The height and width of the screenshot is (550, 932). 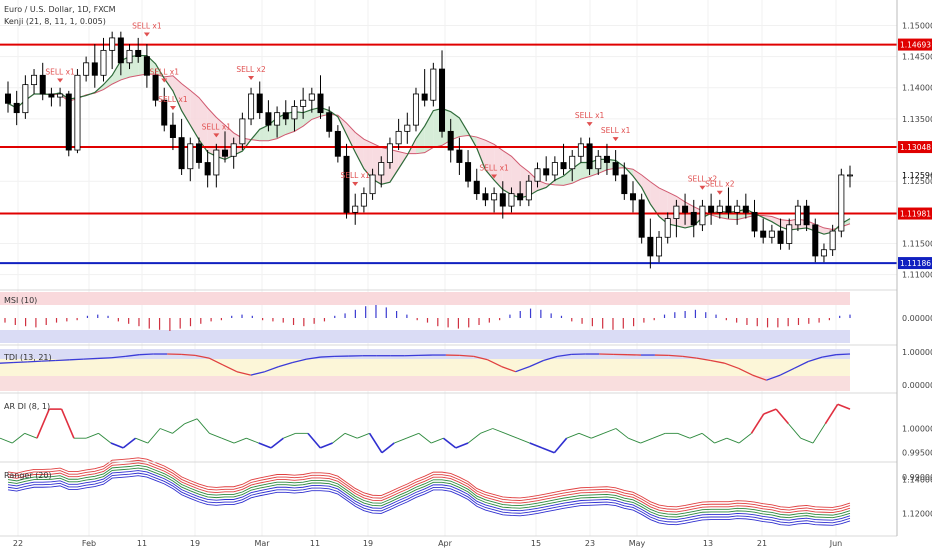 What do you see at coordinates (466, 369) in the screenshot?
I see `tdi-pane: 1.00000 0.00000` at bounding box center [466, 369].